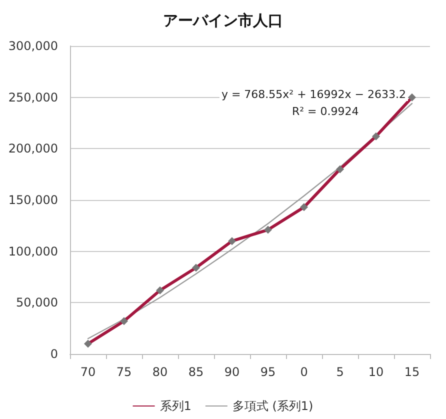 Image resolution: width=446 pixels, height=419 pixels. Describe the element at coordinates (340, 372) in the screenshot. I see `x-tick-label: 5` at that location.